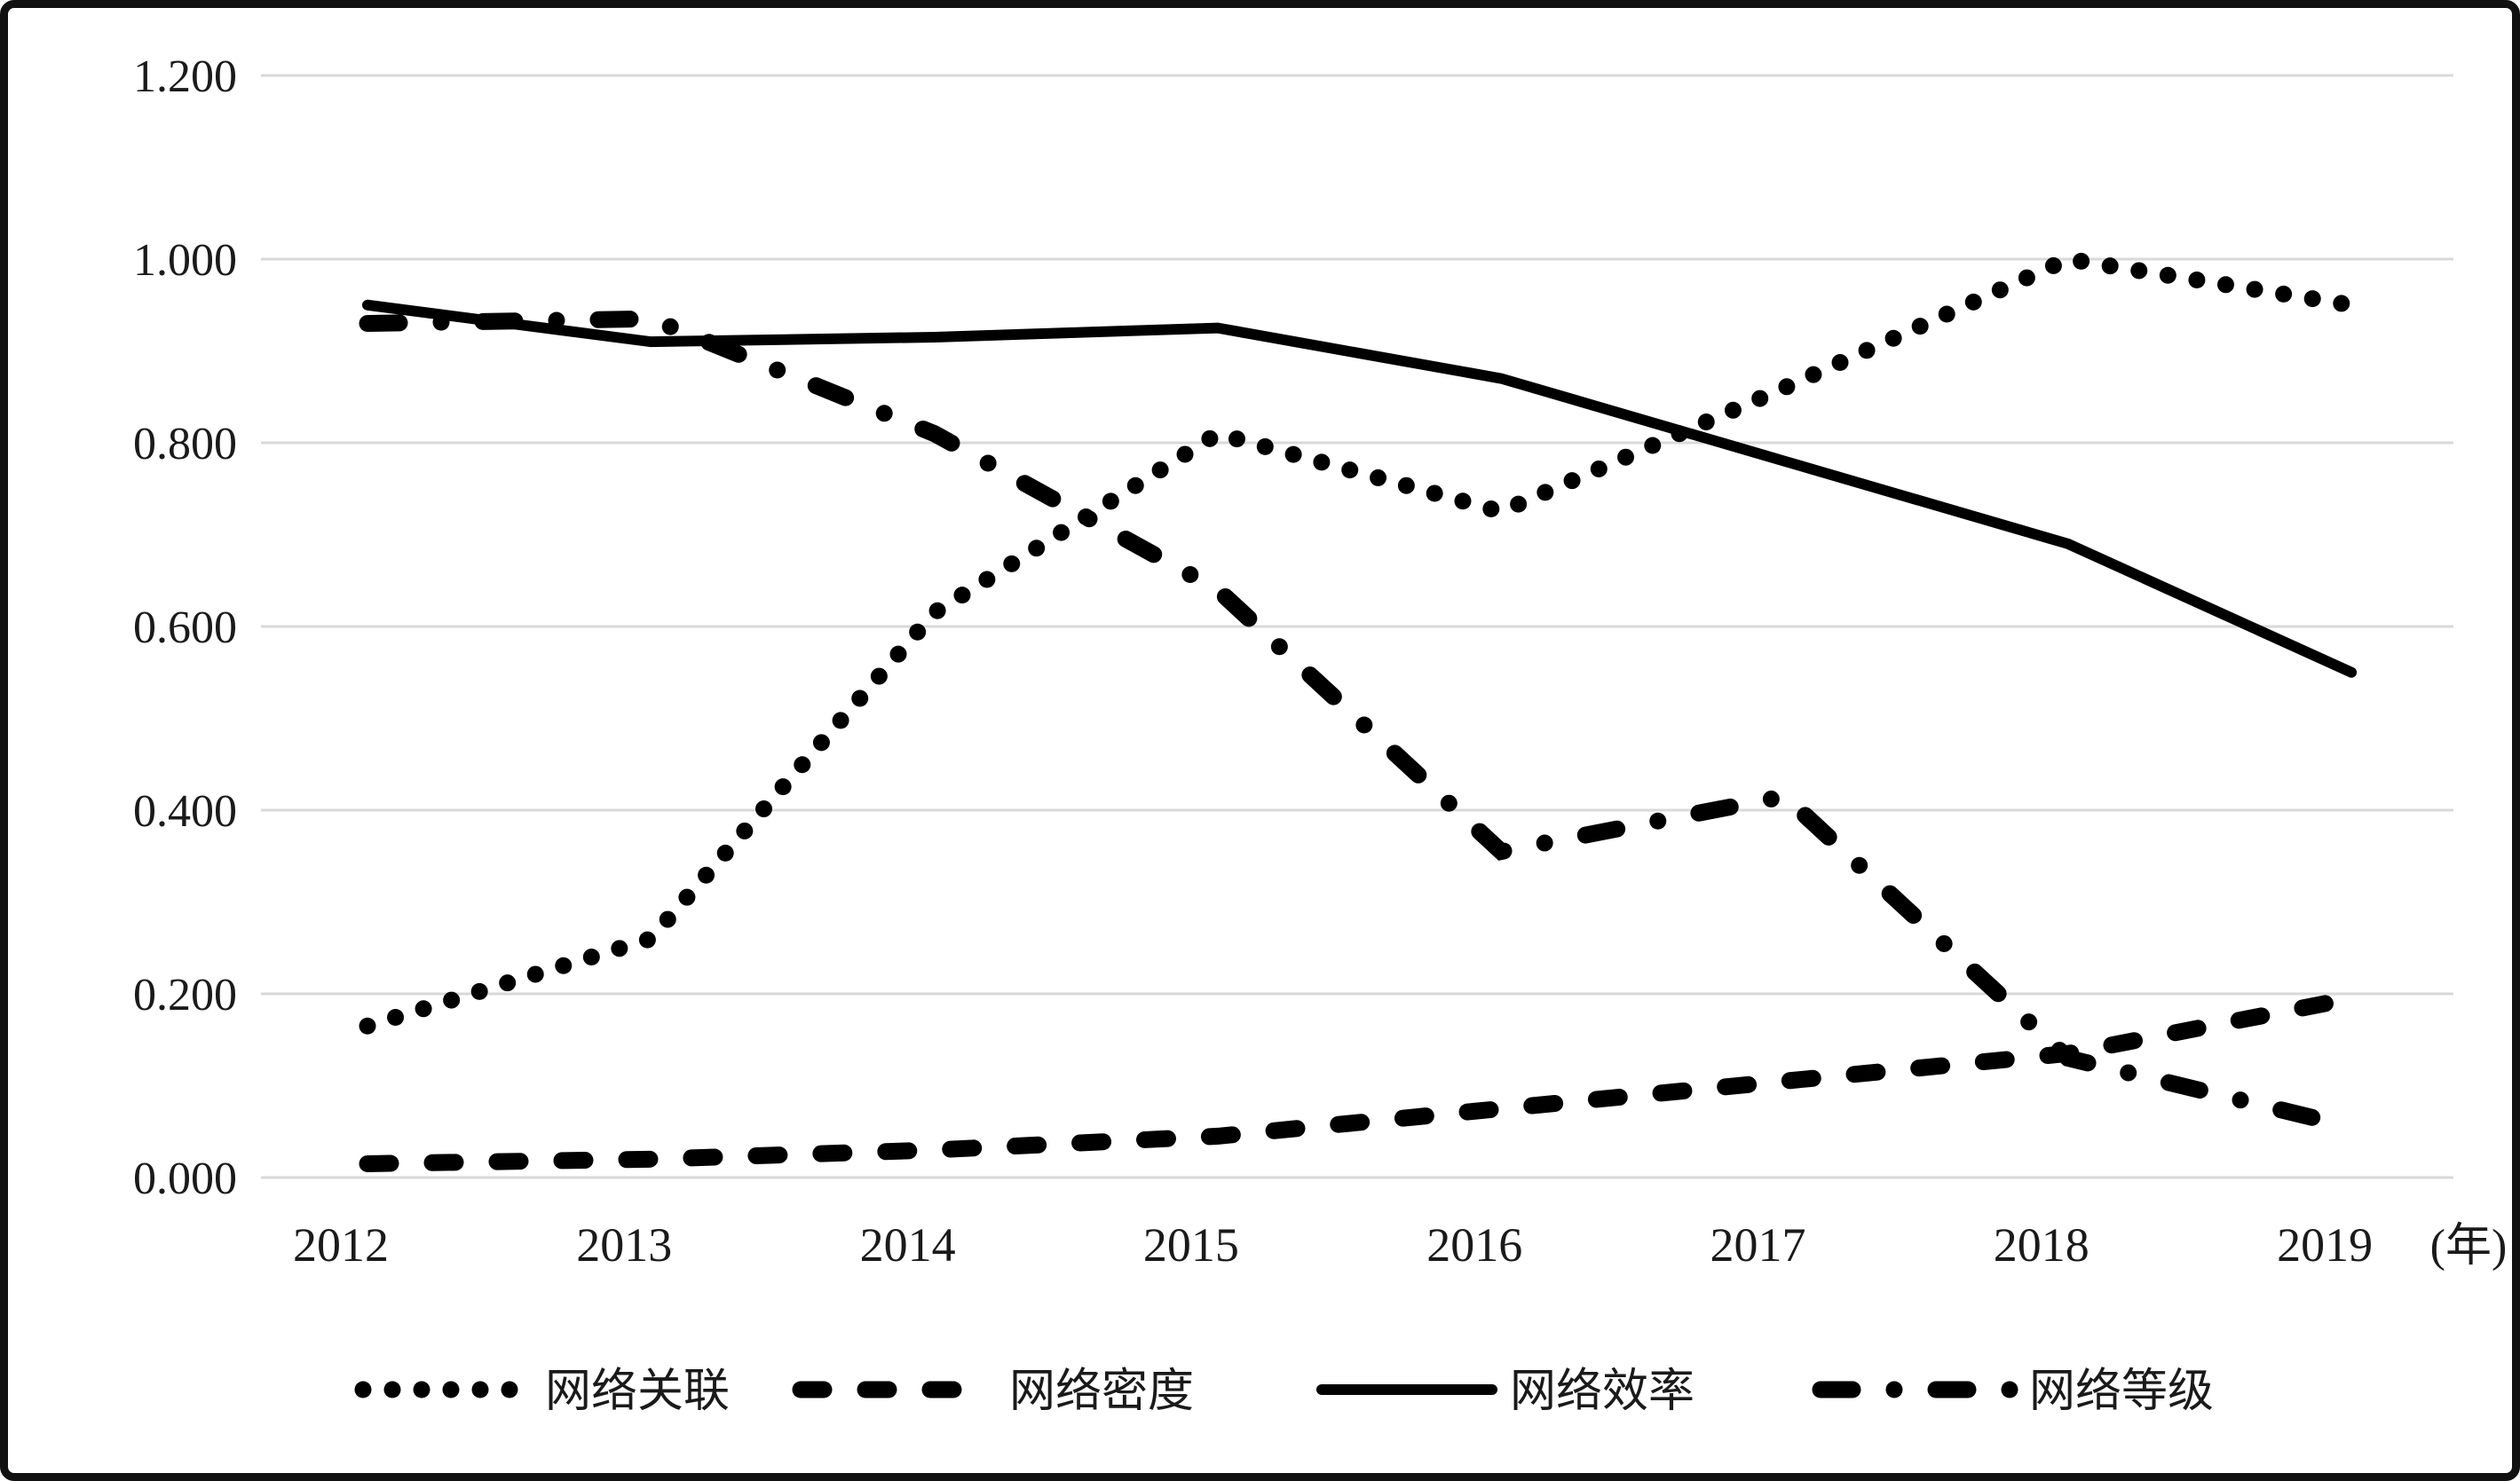 The width and height of the screenshot is (2520, 1481). I want to click on x-tick-label: 2018, so click(2042, 1245).